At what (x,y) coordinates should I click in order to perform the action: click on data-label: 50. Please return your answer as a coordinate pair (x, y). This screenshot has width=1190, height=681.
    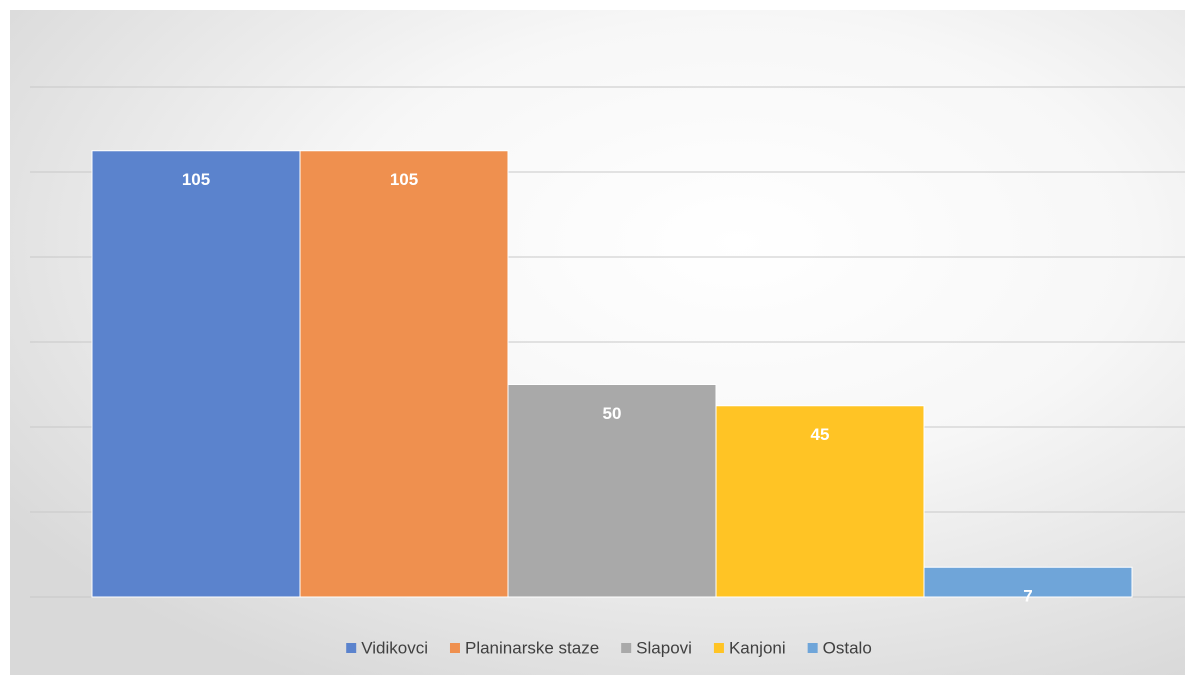
    Looking at the image, I should click on (612, 413).